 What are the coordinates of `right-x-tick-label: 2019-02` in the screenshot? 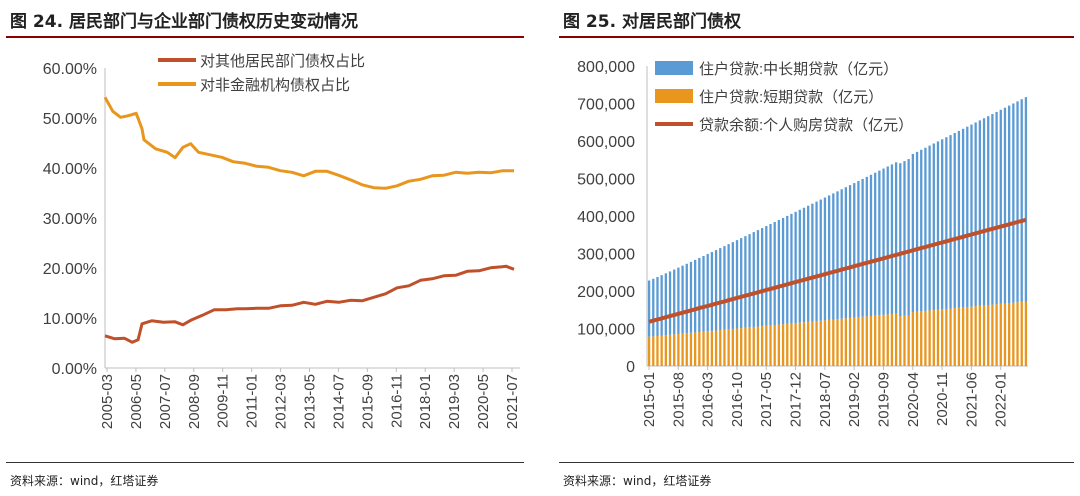 It's located at (854, 399).